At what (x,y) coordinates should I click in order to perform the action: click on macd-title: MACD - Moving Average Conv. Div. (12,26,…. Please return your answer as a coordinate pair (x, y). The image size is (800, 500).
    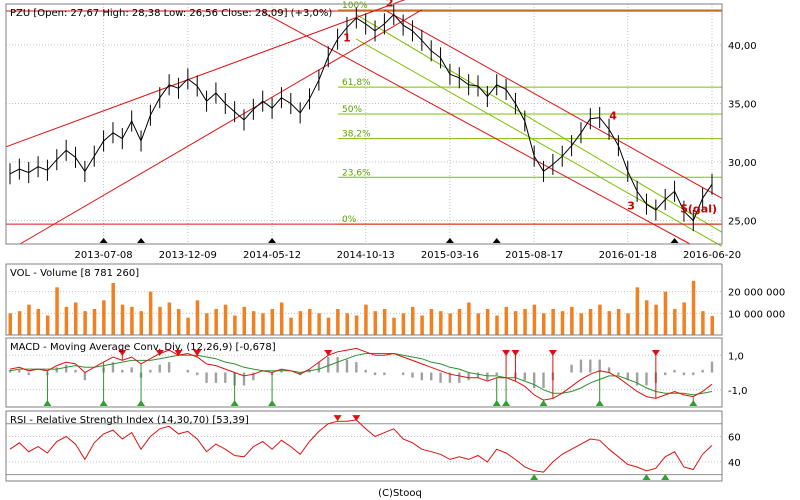
    Looking at the image, I should click on (143, 347).